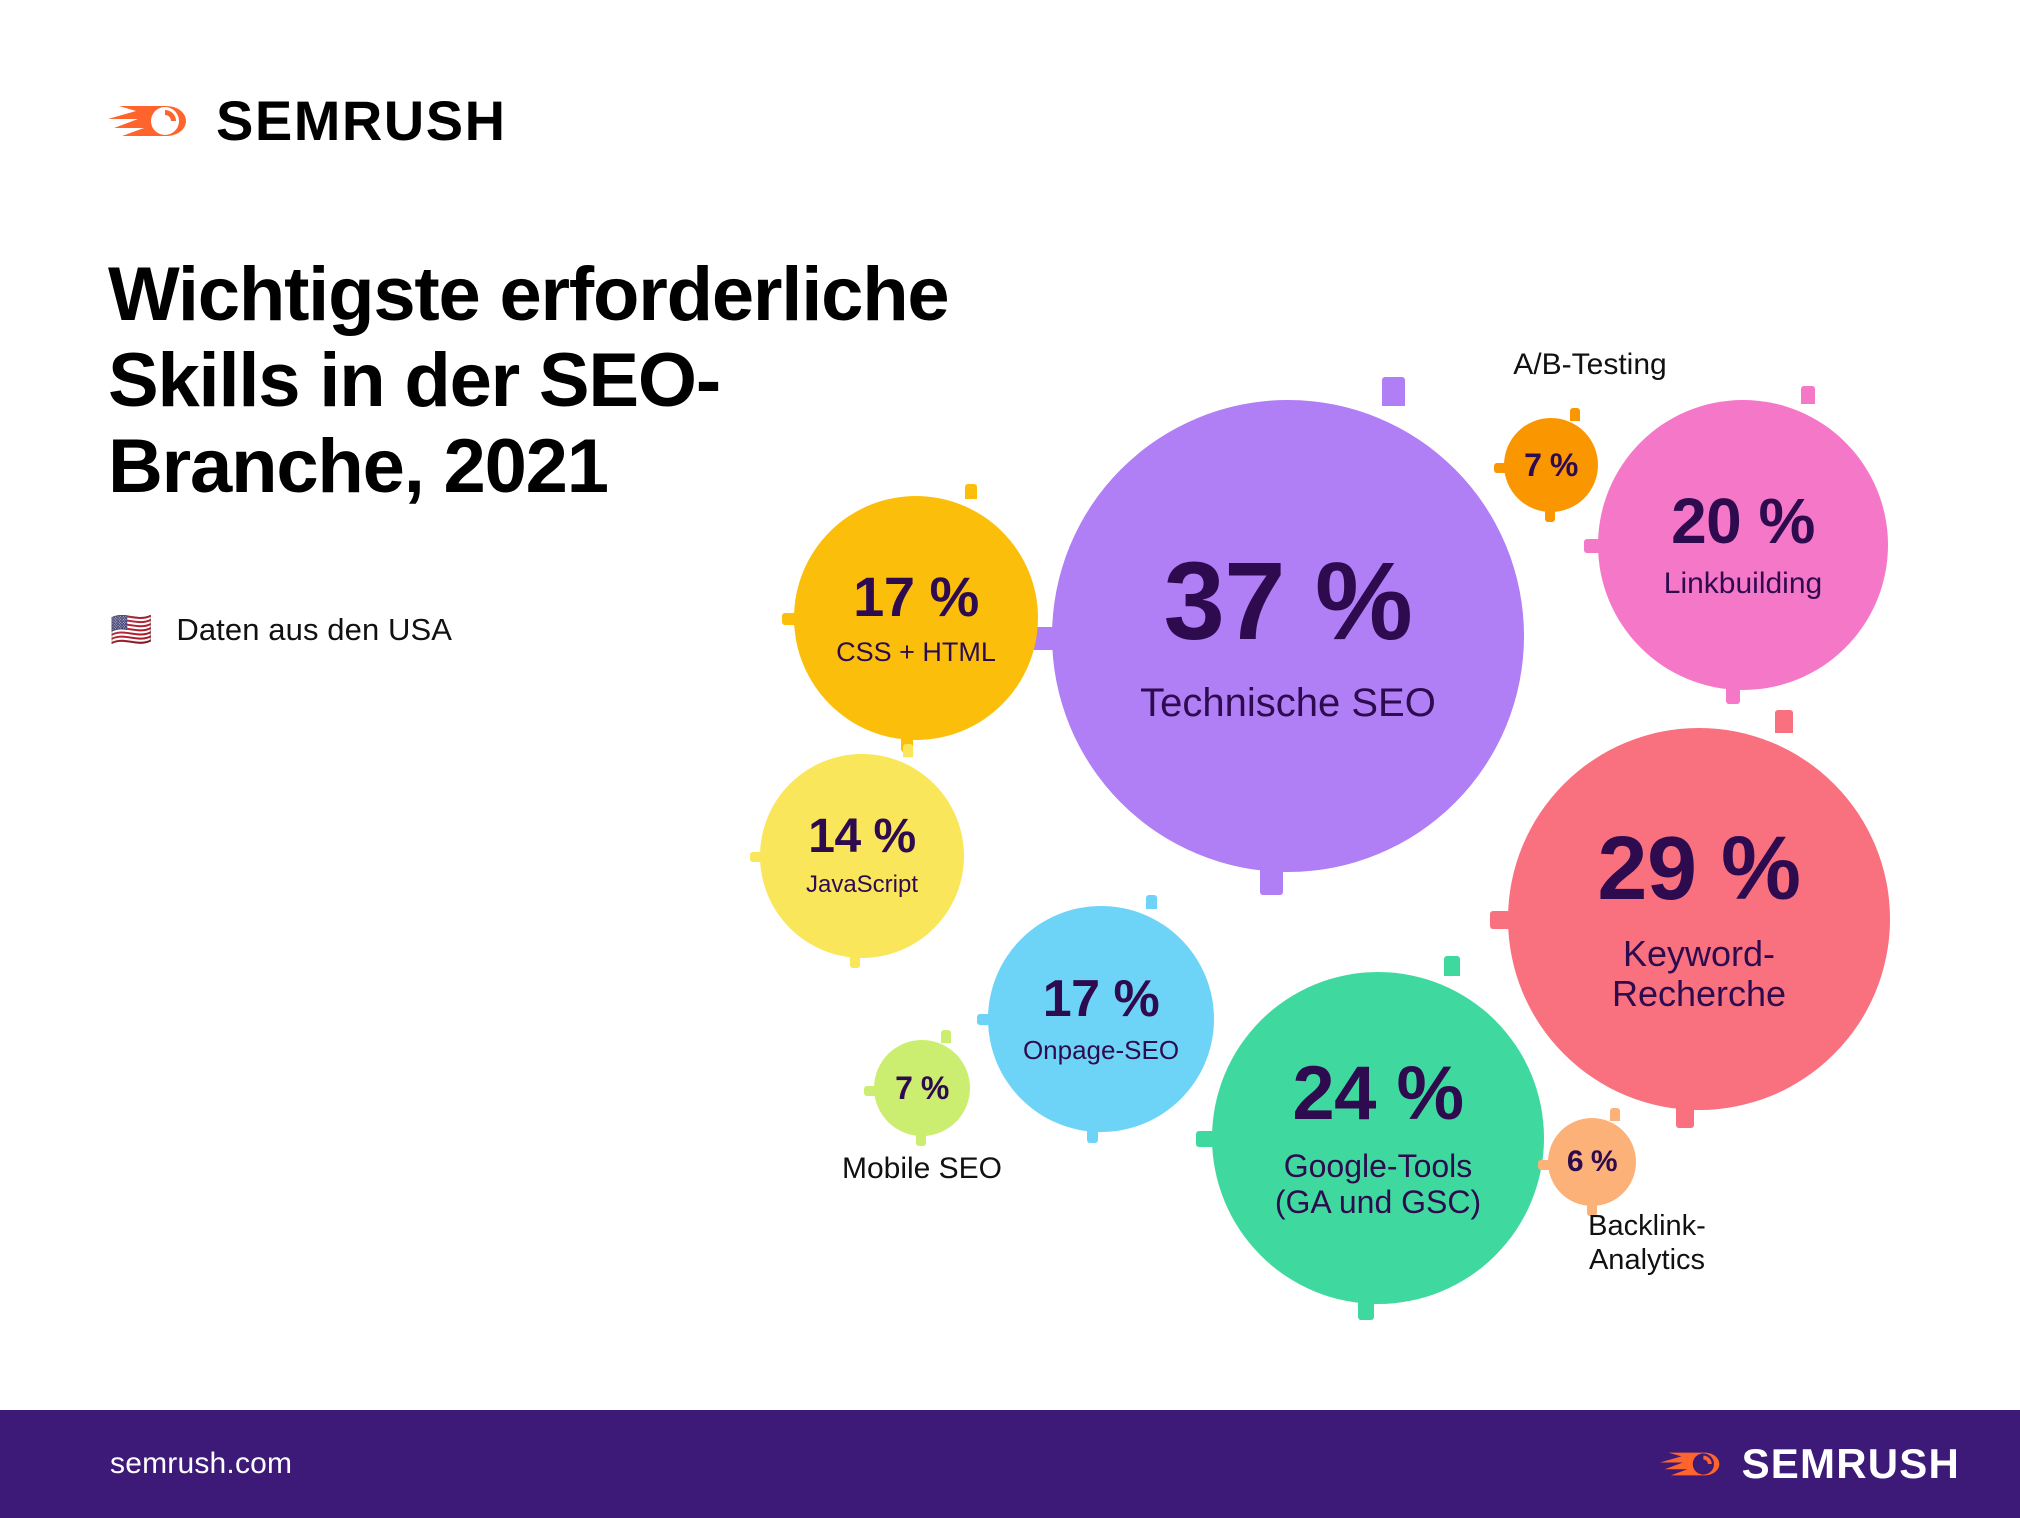  What do you see at coordinates (916, 651) in the screenshot?
I see `bubble-label: CSS + HTML` at bounding box center [916, 651].